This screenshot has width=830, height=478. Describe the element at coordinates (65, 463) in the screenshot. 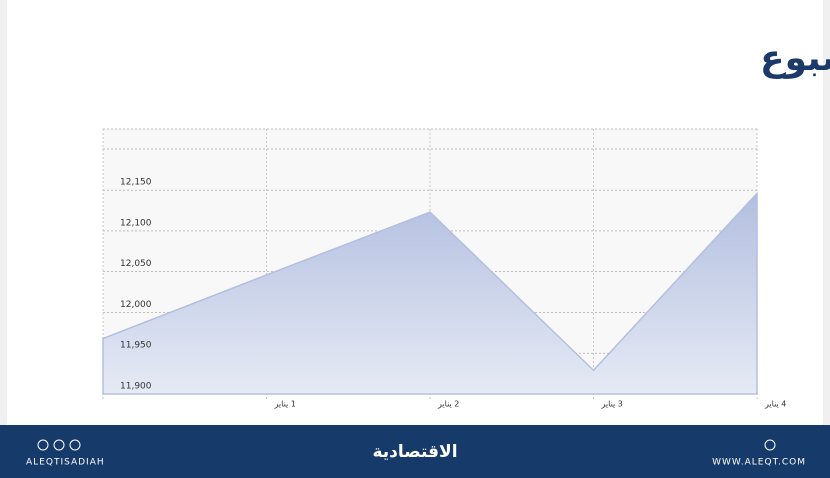

I see `footer-left: ALEQTISADIAH` at that location.